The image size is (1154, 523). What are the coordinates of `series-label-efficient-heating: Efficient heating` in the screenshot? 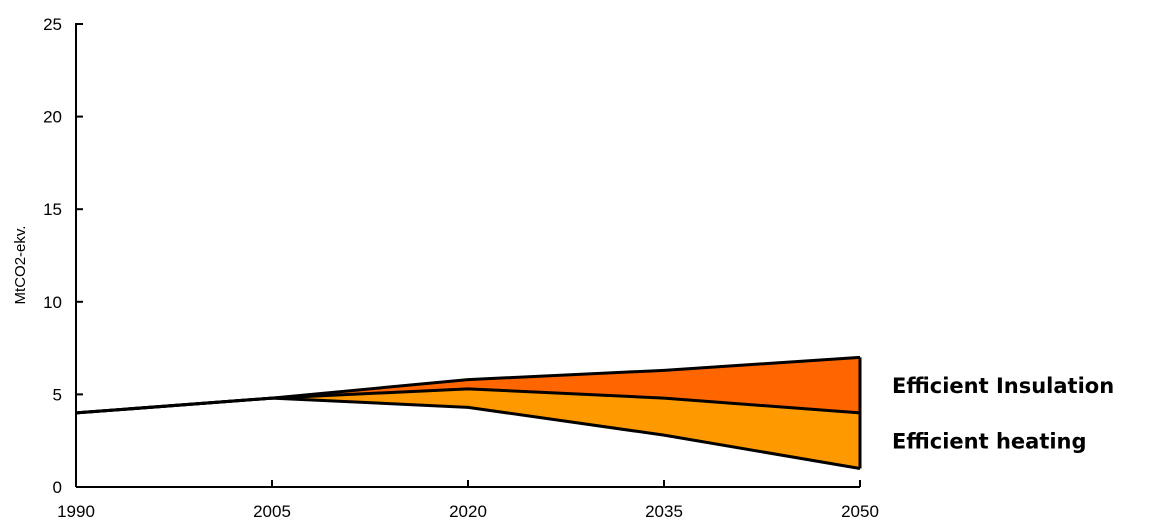 It's located at (989, 442).